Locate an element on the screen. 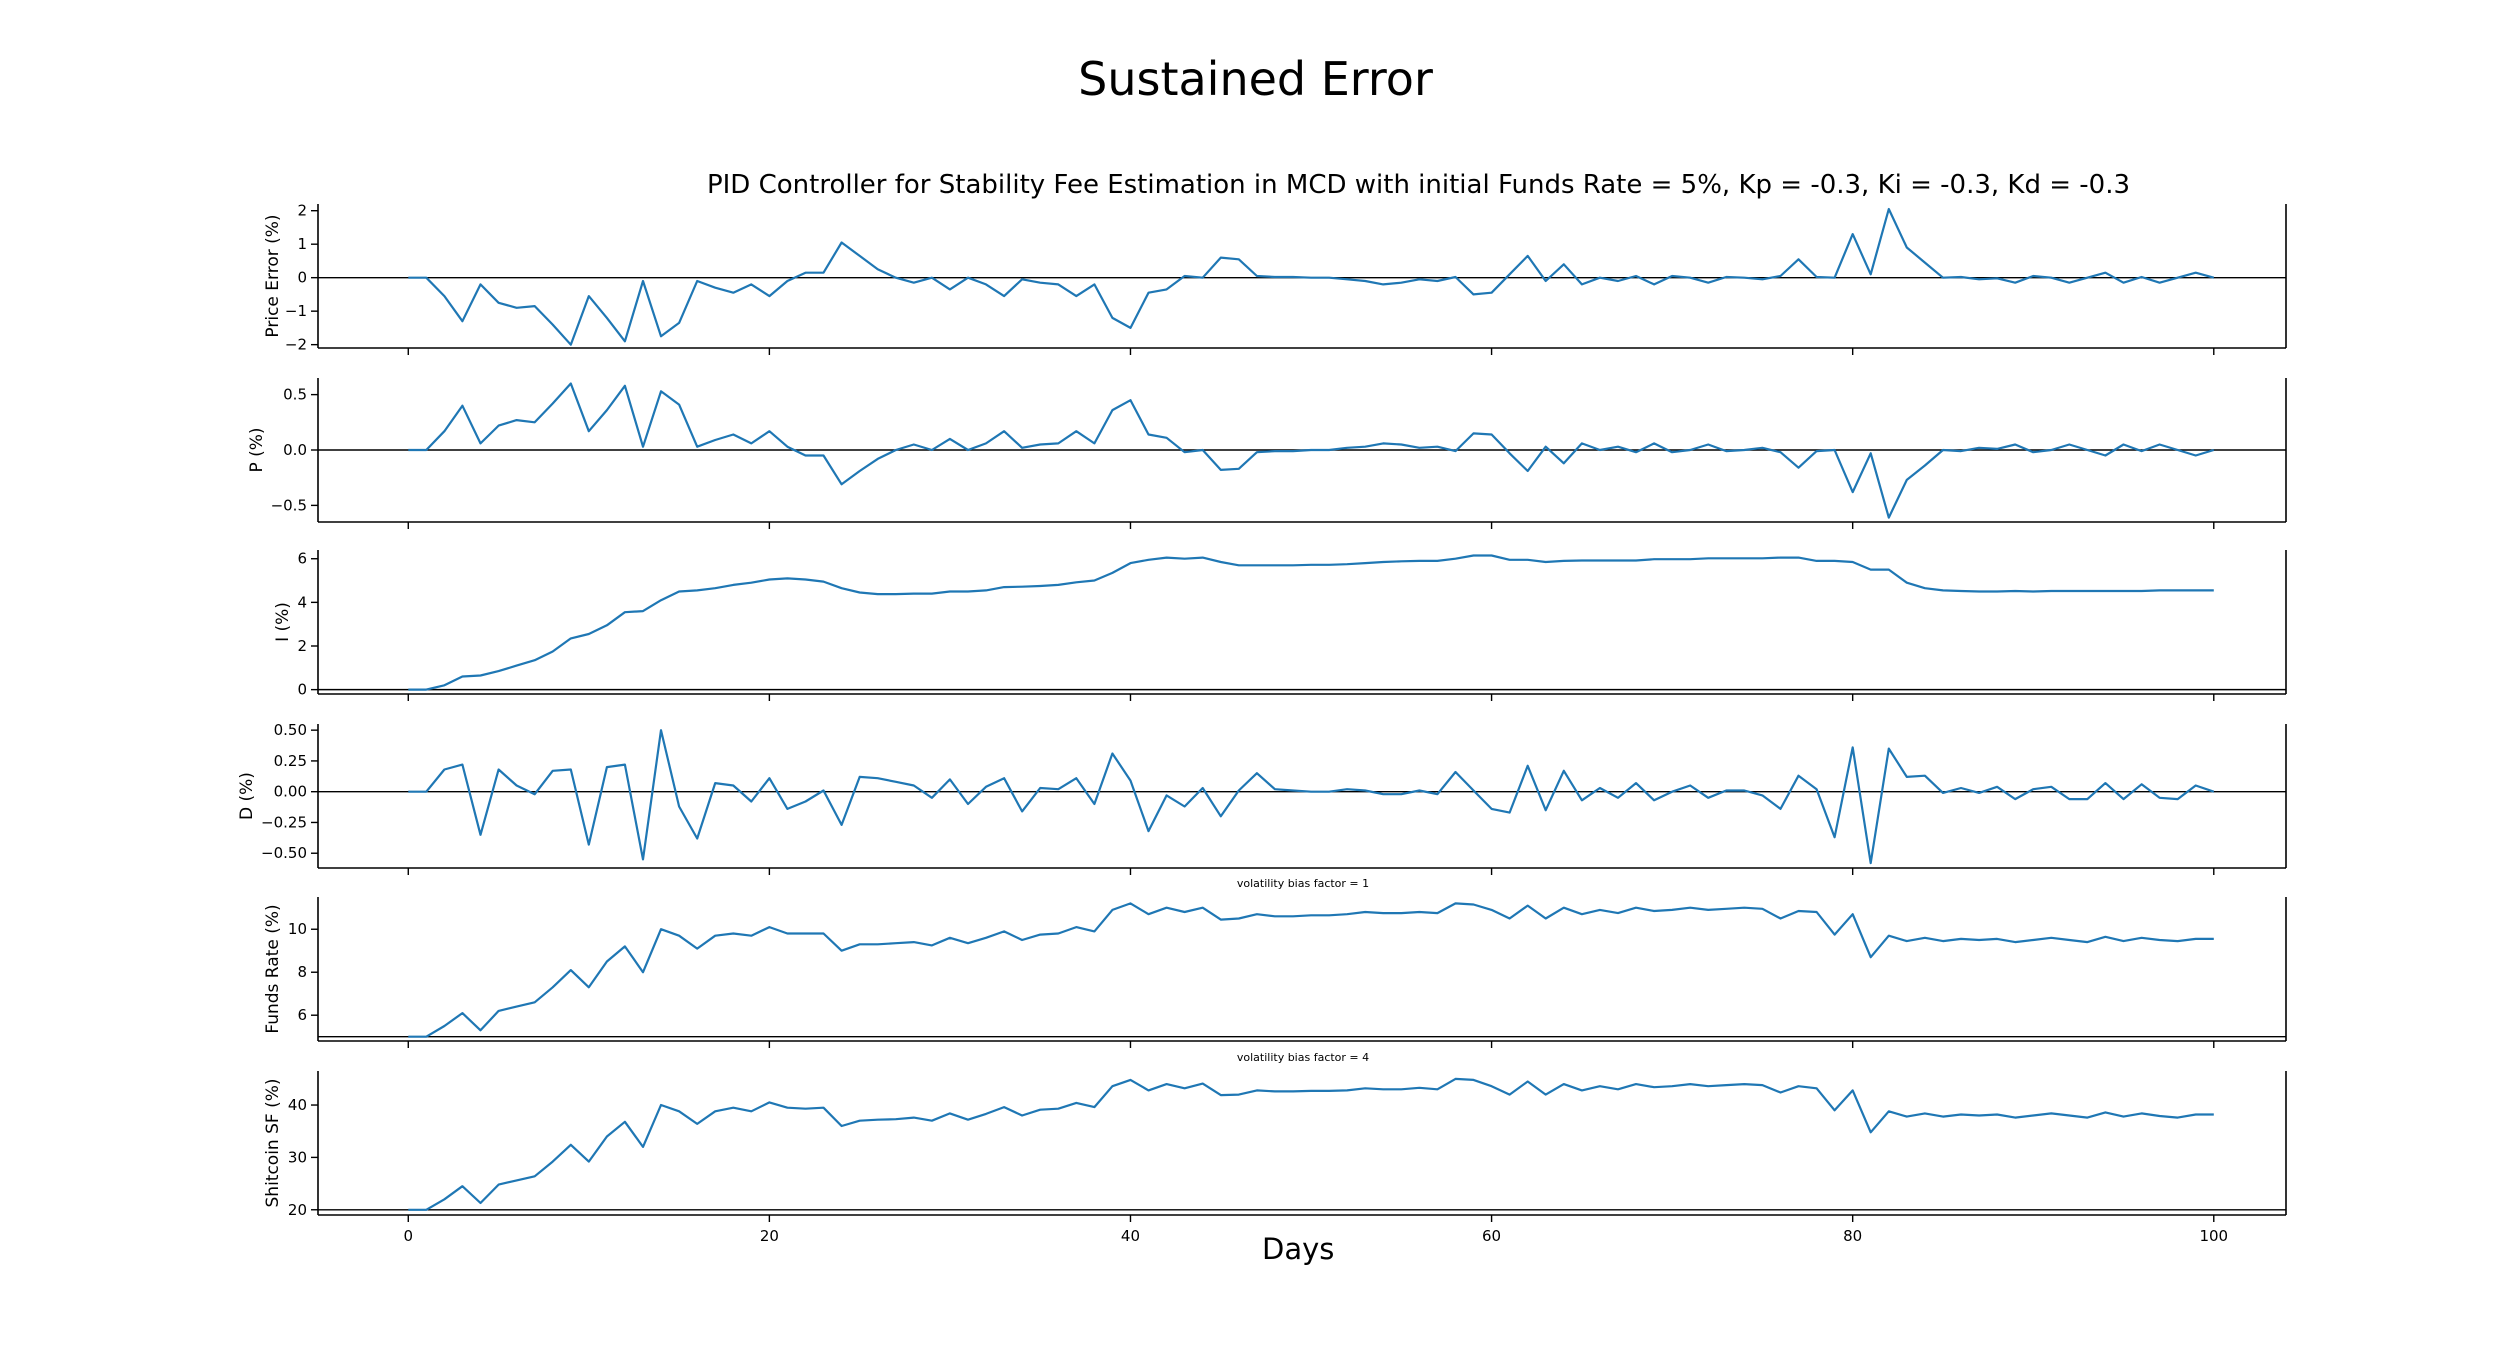 The image size is (2511, 1351). panel-4-y-tick-label: 6 is located at coordinates (302, 1015).